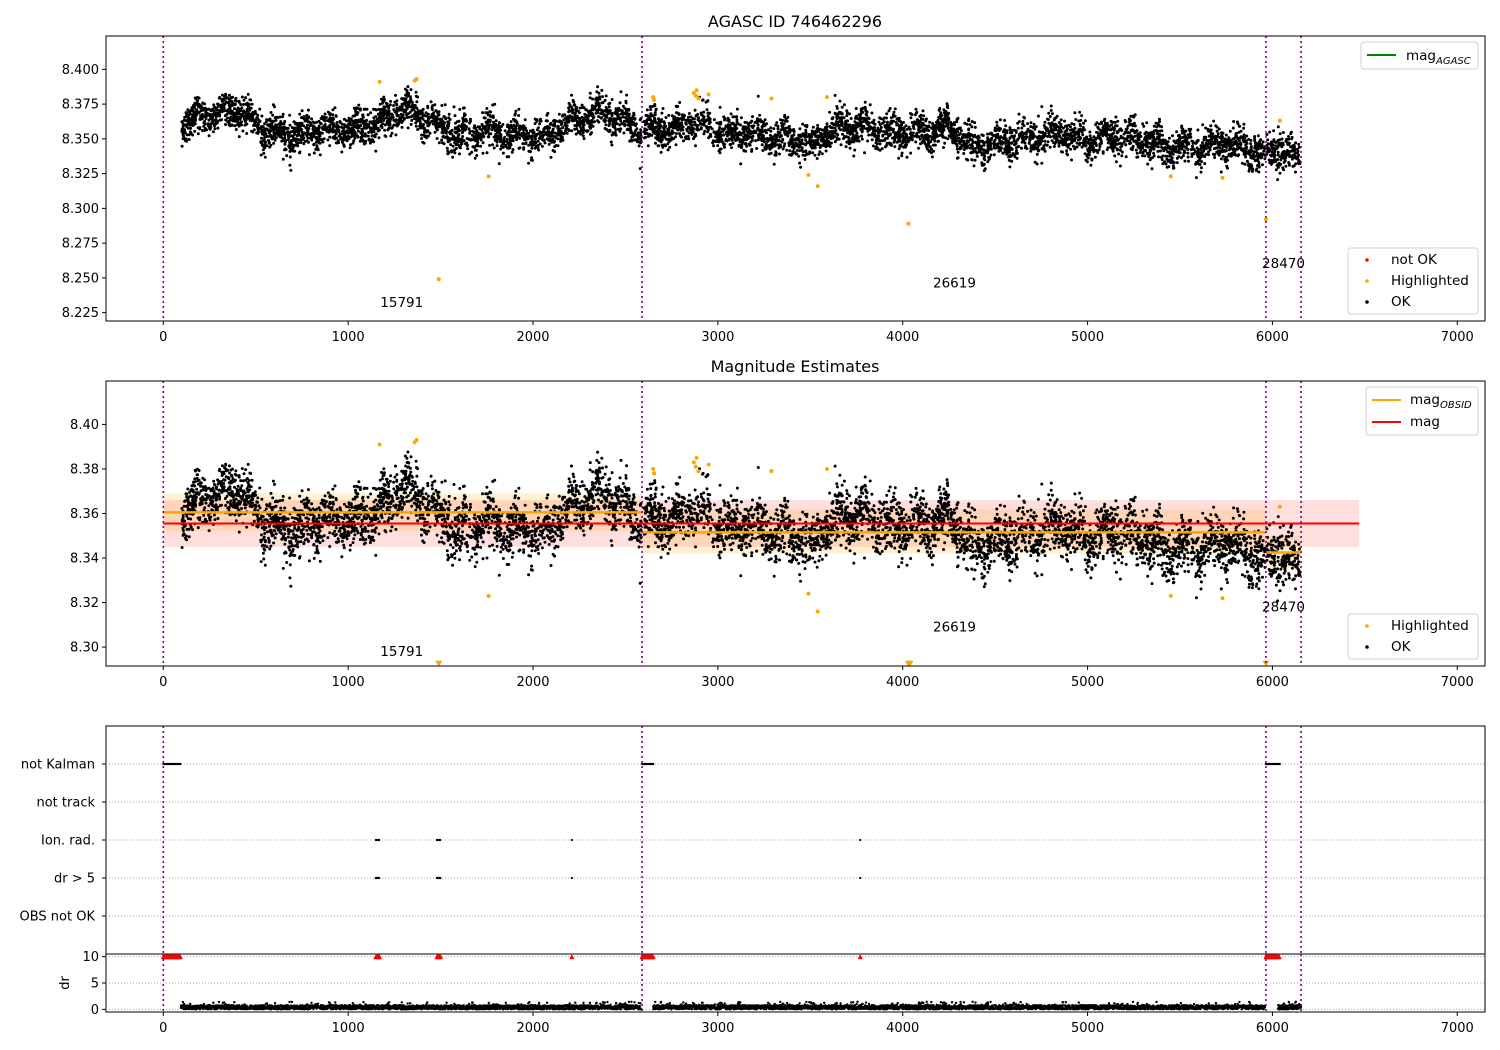 The image size is (1500, 1050). Describe the element at coordinates (80, 174) in the screenshot. I see `panel-agasc-ytick-label: 8.325` at that location.